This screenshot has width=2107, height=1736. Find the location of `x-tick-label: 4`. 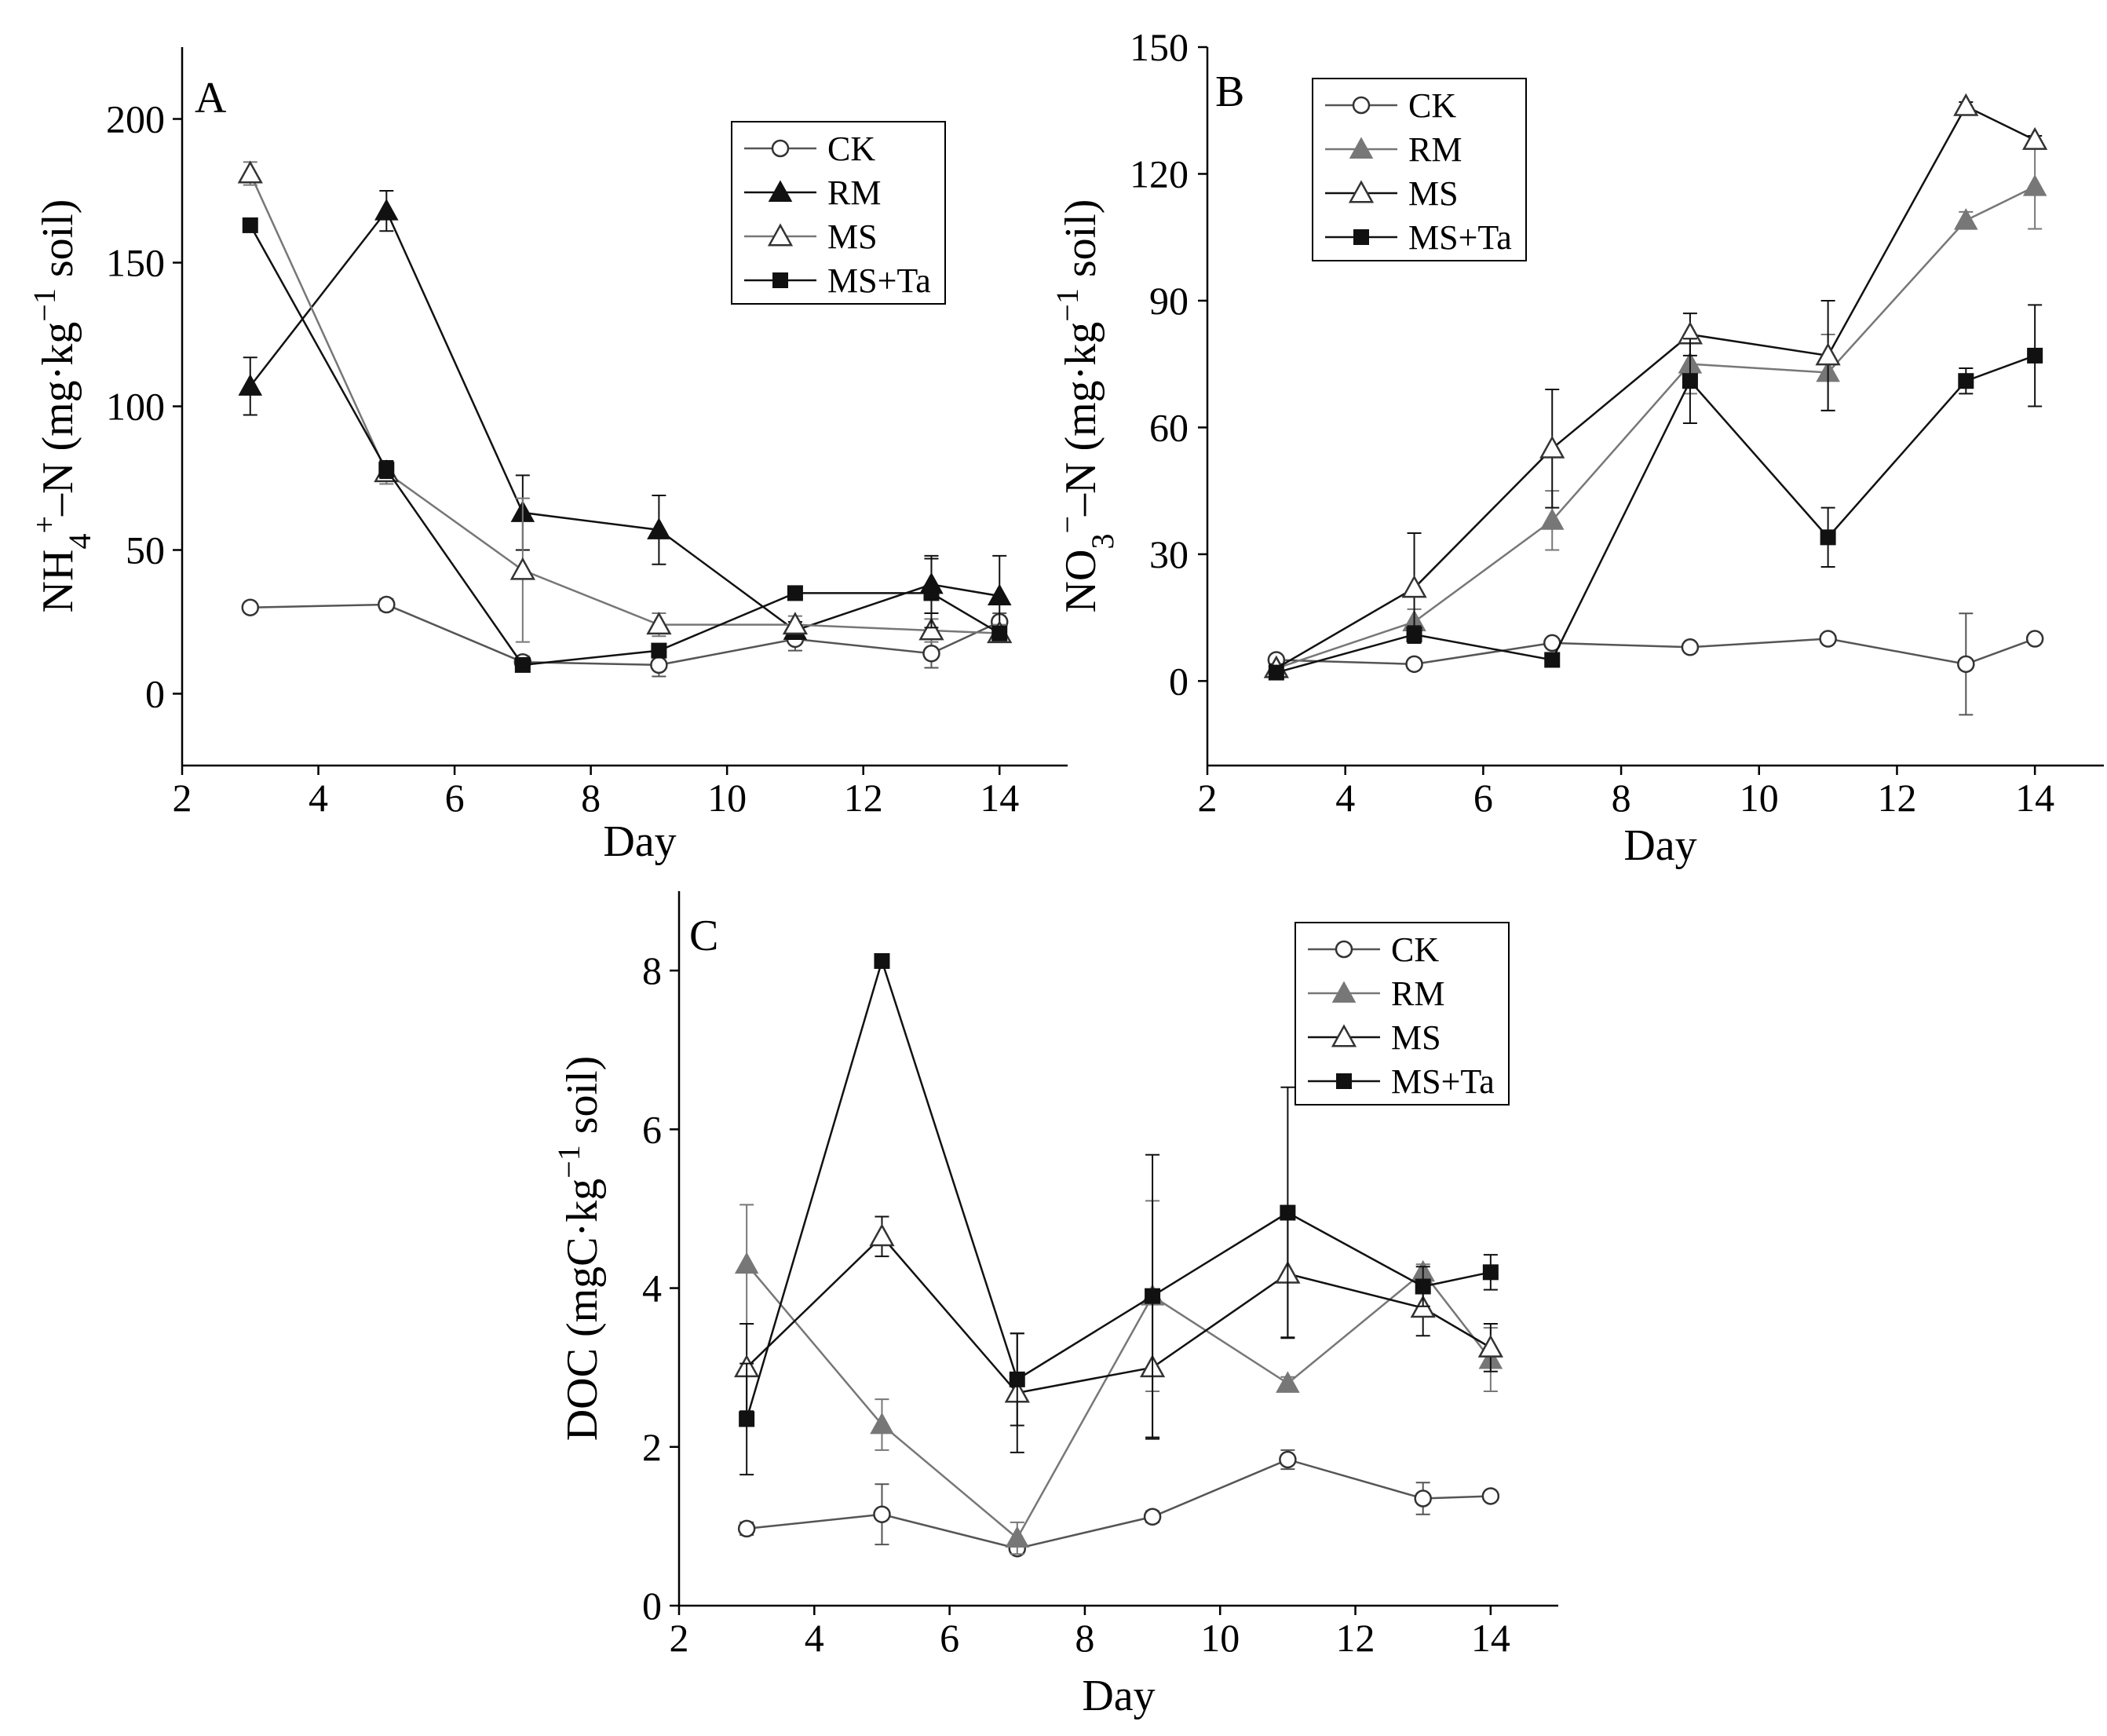

x-tick-label: 4 is located at coordinates (318, 798).